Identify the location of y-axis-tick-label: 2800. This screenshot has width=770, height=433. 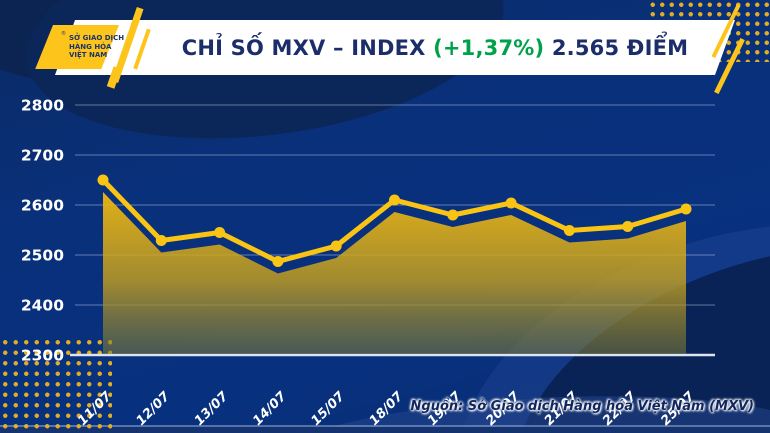
(42, 106).